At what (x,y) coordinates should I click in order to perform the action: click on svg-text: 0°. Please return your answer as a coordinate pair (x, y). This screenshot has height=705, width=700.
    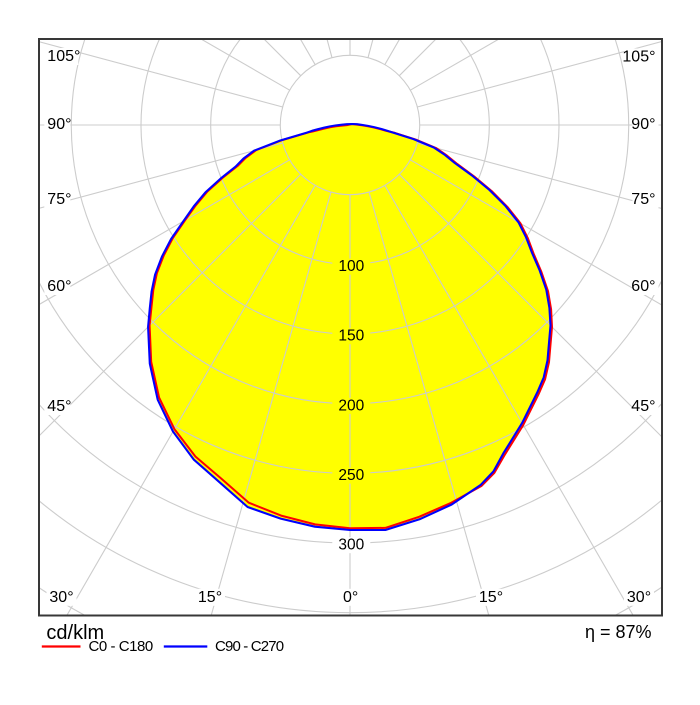
    Looking at the image, I should click on (350, 597).